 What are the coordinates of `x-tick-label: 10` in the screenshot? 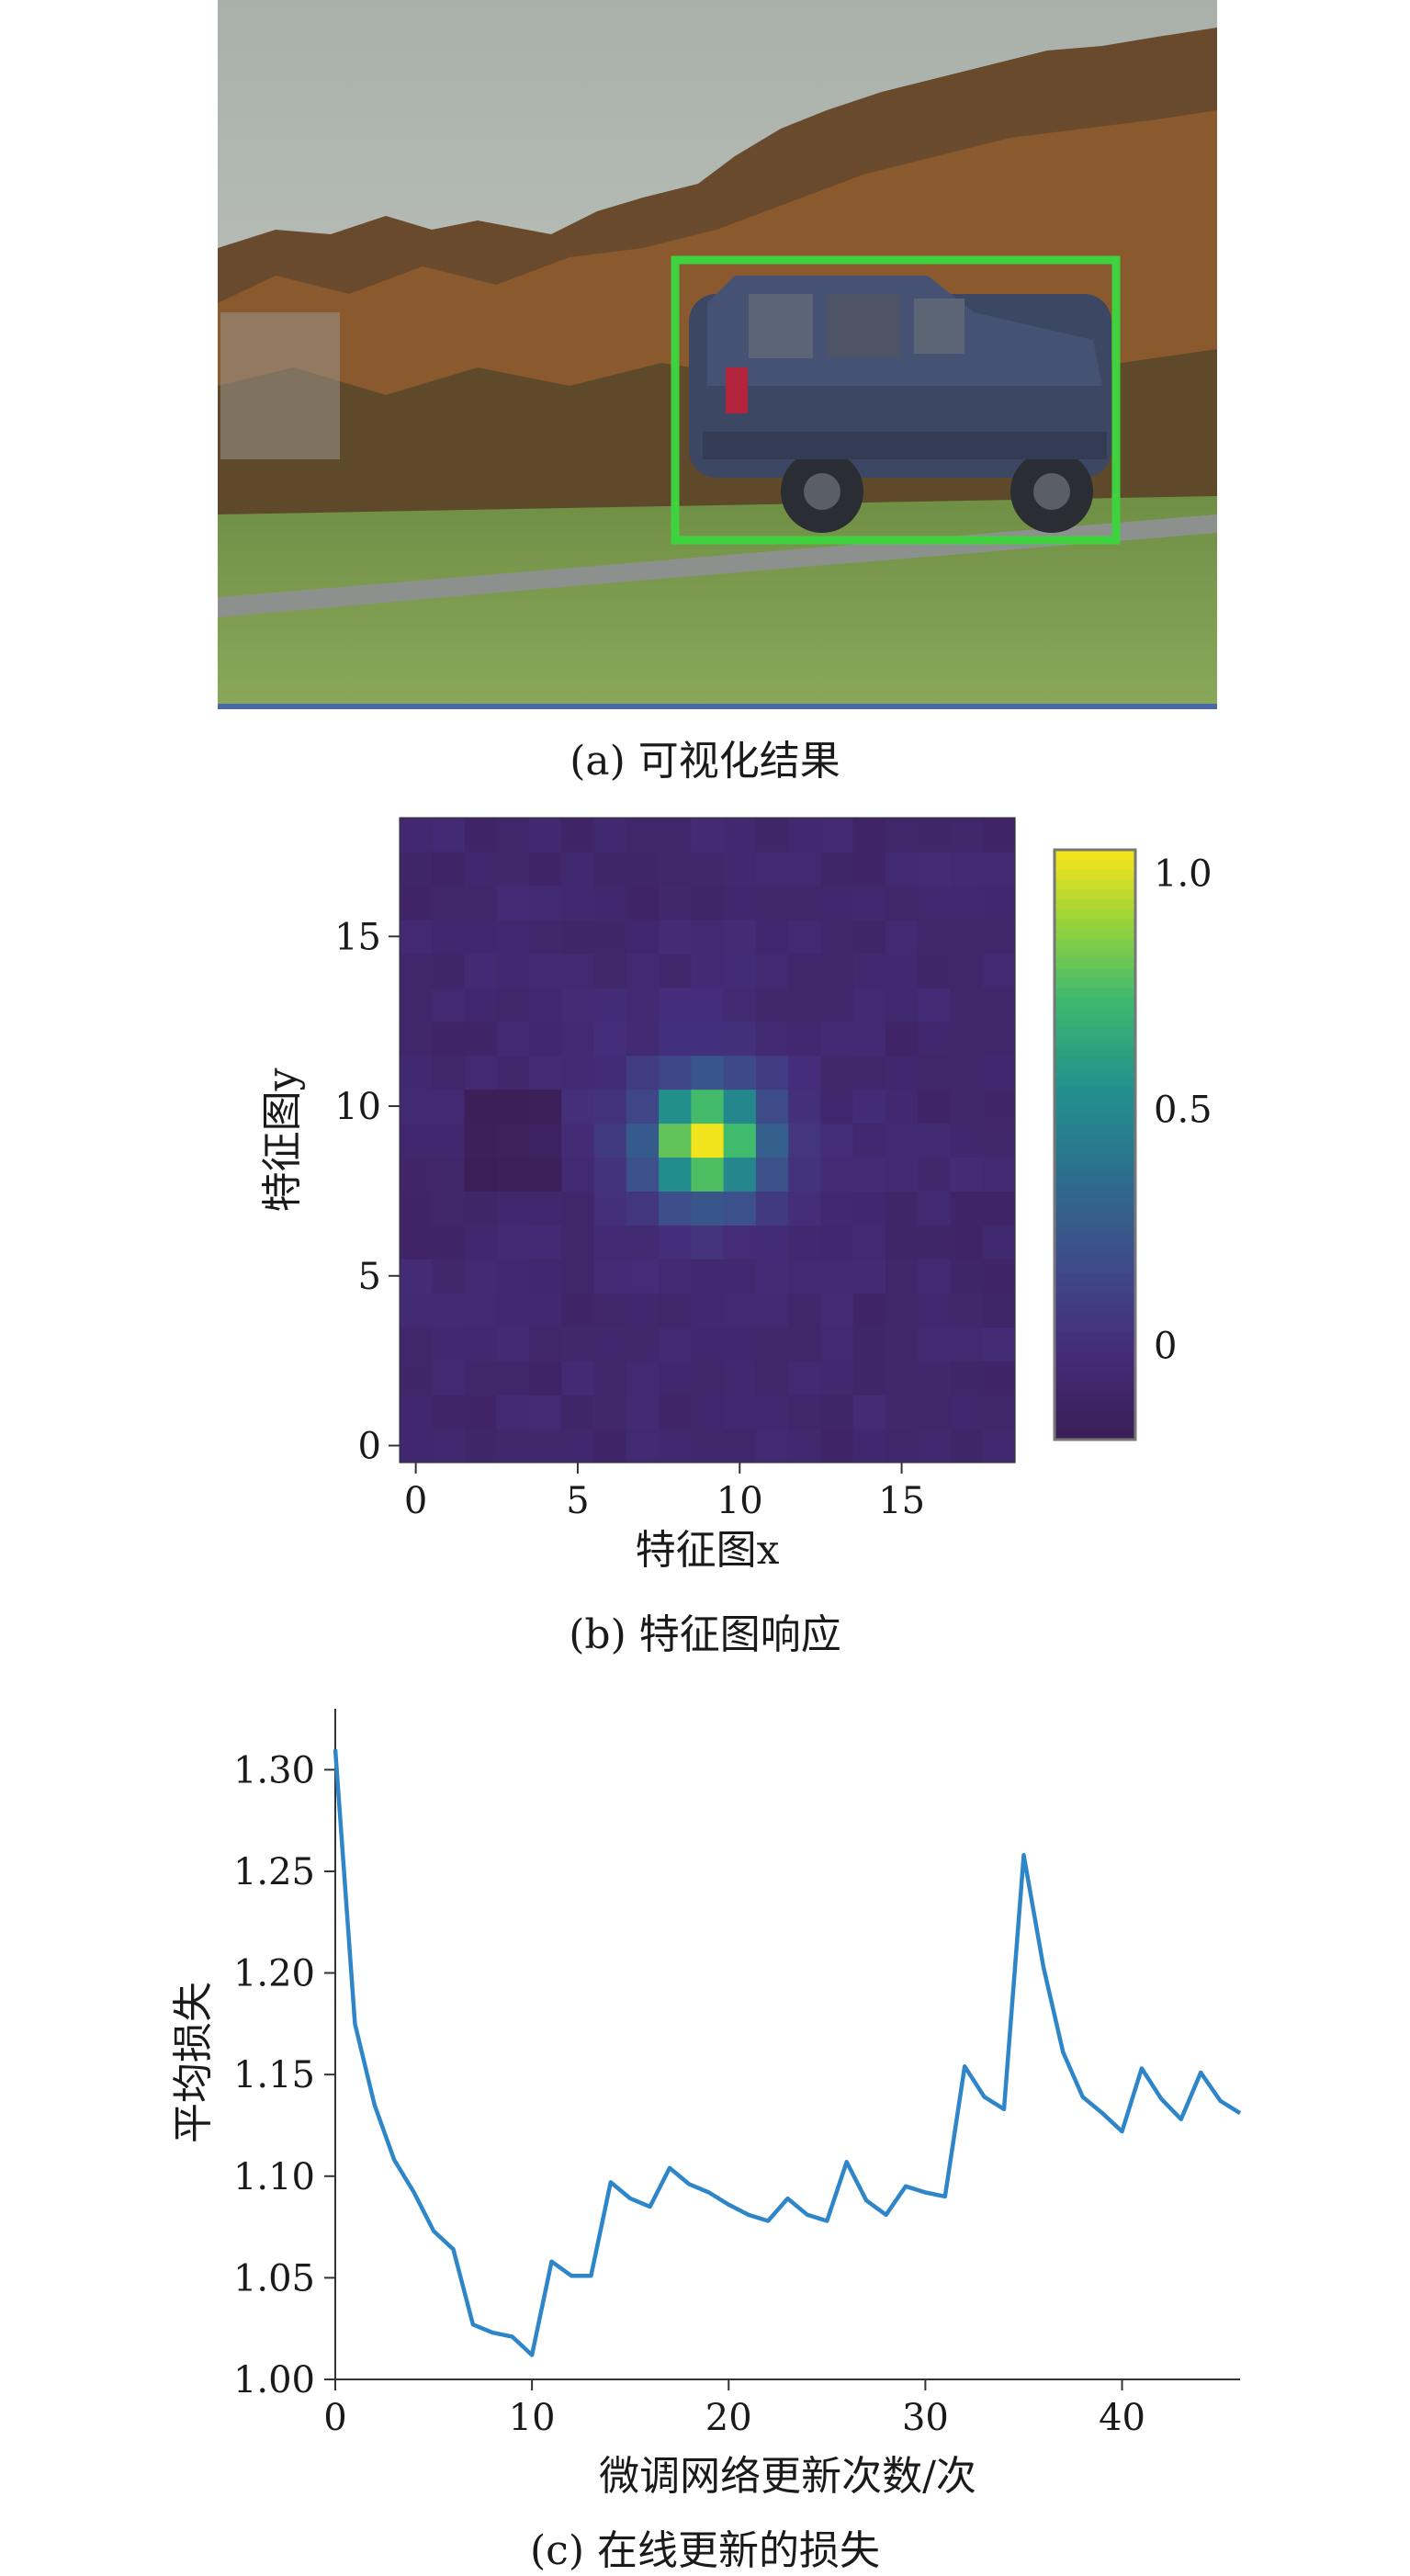 It's located at (739, 1501).